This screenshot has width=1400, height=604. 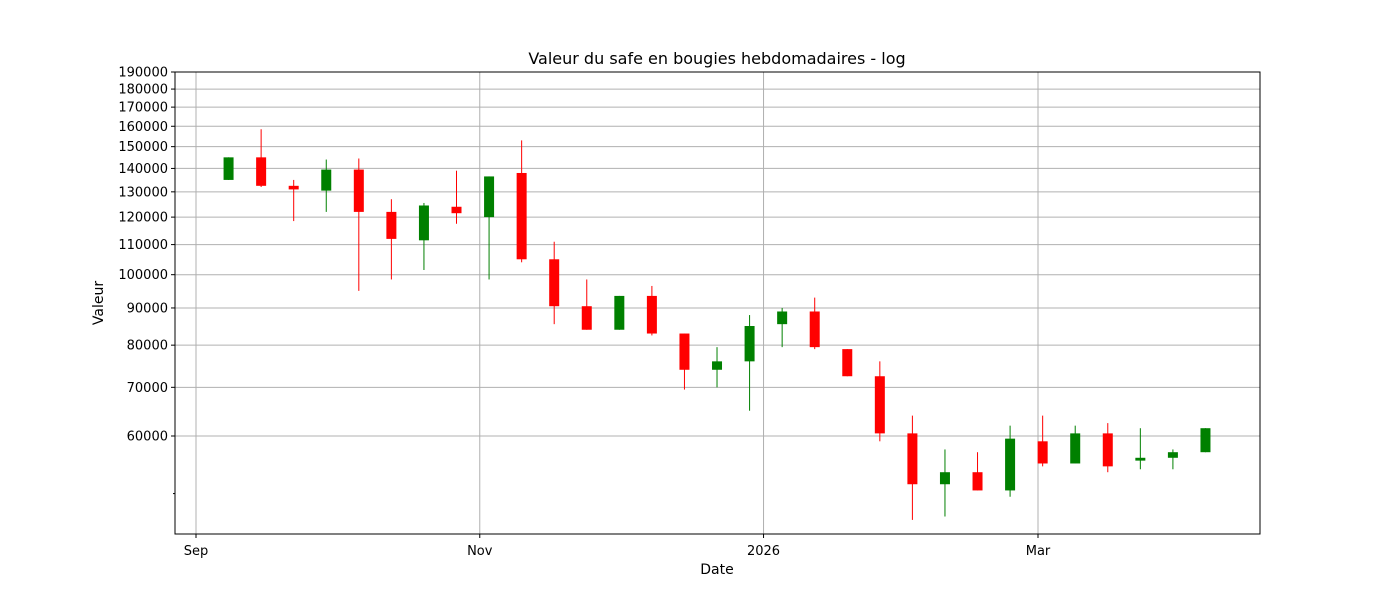 I want to click on y-tick-label: 70000, so click(x=147, y=388).